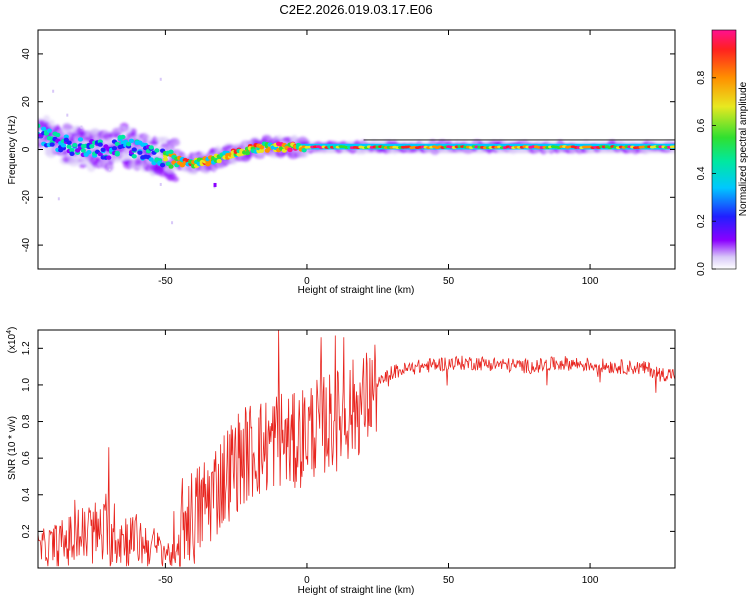 The width and height of the screenshot is (750, 600). Describe the element at coordinates (356, 290) in the screenshot. I see `spectrogram-x-axis-label: Height of straight line (km)` at that location.